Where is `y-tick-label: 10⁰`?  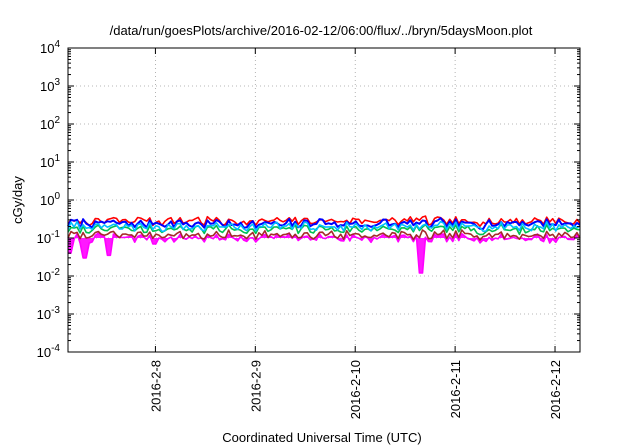
y-tick-label: 10⁰ is located at coordinates (50, 199).